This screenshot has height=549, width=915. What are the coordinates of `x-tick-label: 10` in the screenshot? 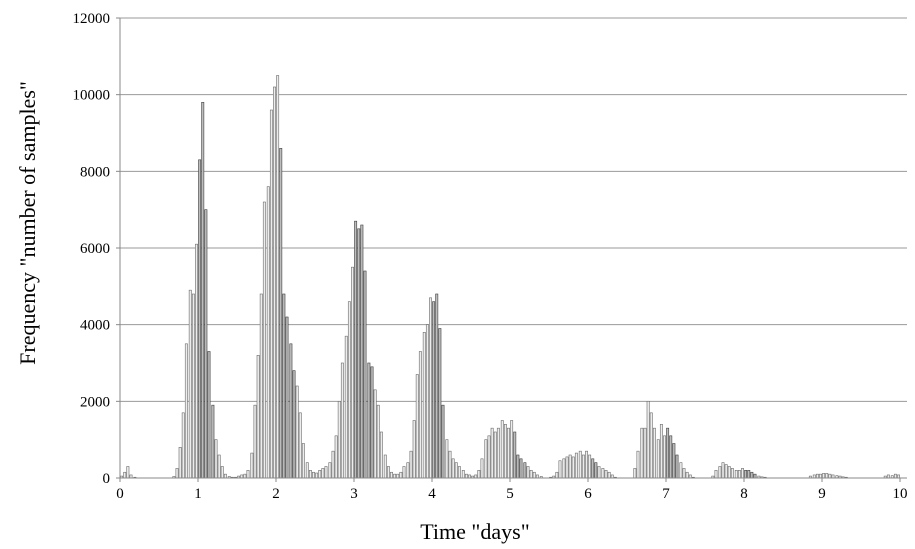 It's located at (900, 494).